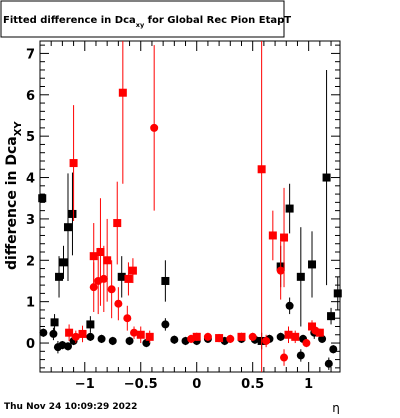 The width and height of the screenshot is (400, 418). Describe the element at coordinates (30, 261) in the screenshot. I see `y-tick-label: 2` at that location.